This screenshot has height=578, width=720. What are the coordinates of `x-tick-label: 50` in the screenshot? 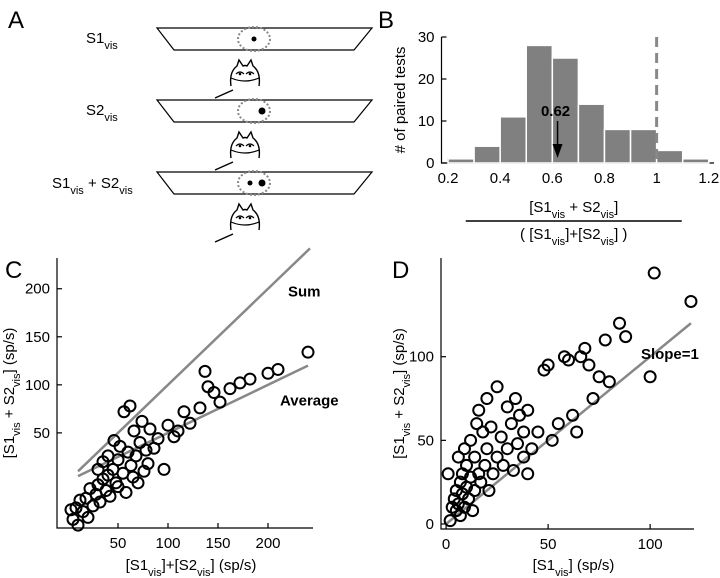 It's located at (548, 544).